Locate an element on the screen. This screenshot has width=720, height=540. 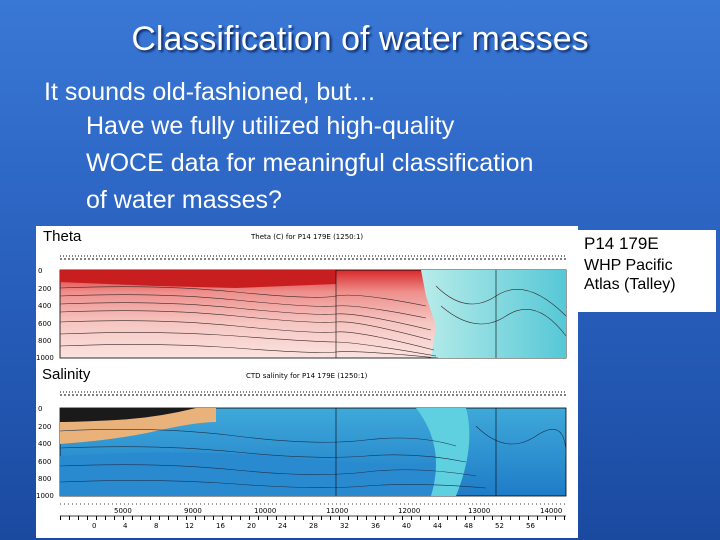
caption-line-3: Atlas (Talley) is located at coordinates (630, 284).